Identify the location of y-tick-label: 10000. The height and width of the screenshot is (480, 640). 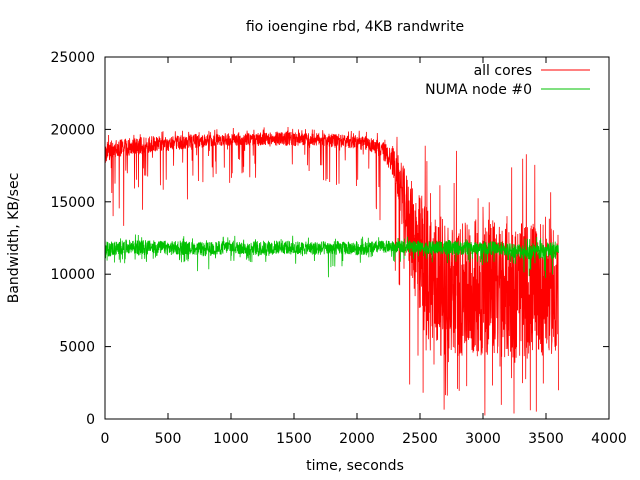
(72, 275).